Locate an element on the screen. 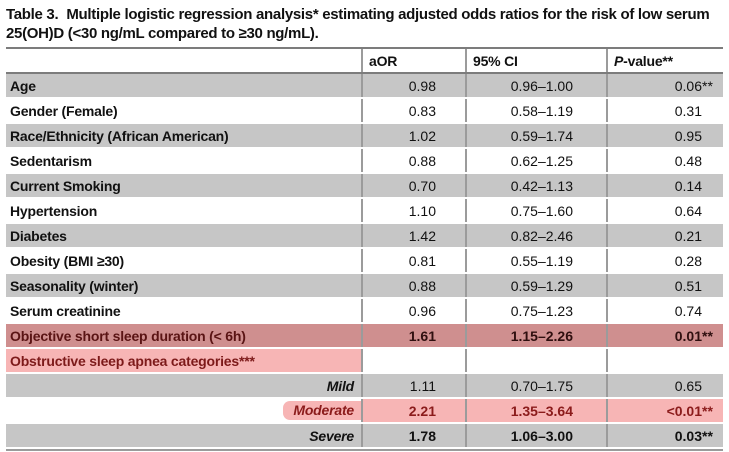  aor-cell: 2.21 is located at coordinates (413, 410).